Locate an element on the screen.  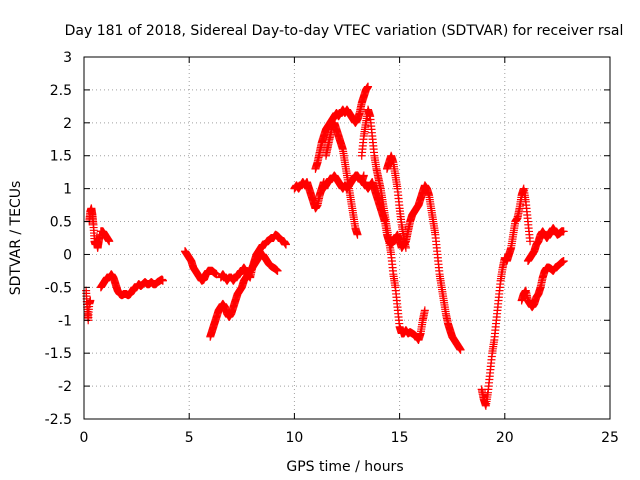
x-tick-label: 5 is located at coordinates (189, 438).